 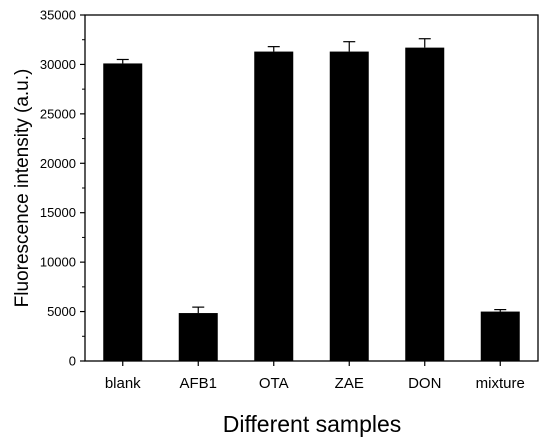 I want to click on y-tick-label: 35000, so click(x=58, y=15).